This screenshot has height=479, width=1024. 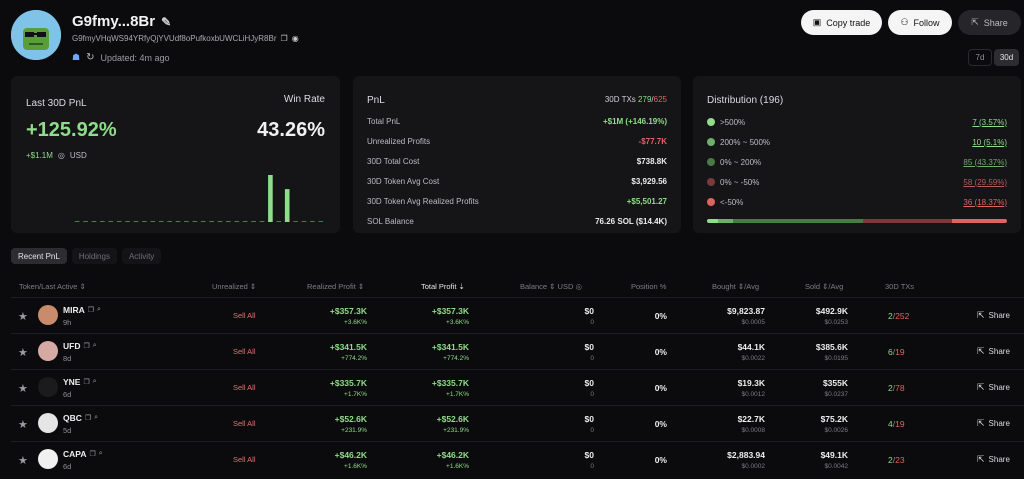 What do you see at coordinates (898, 316) in the screenshot?
I see `tx-count-cell: 2/252` at bounding box center [898, 316].